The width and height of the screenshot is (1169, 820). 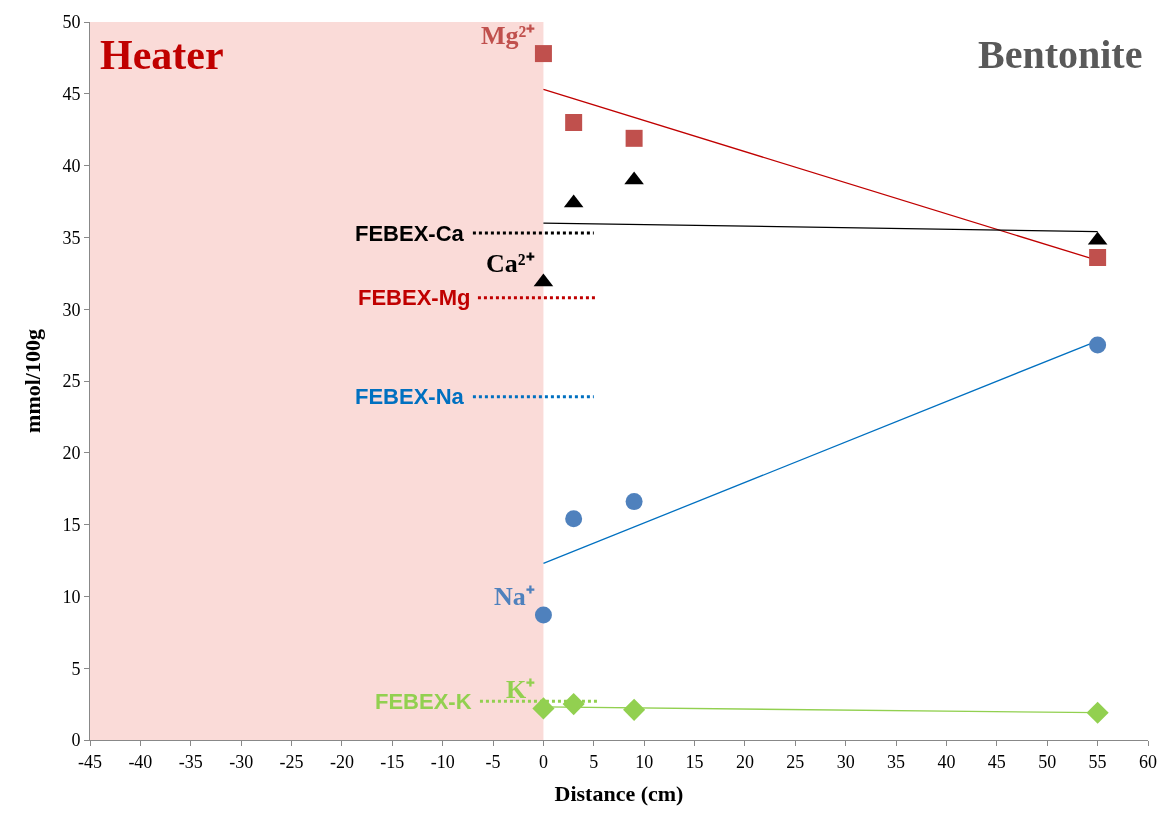 I want to click on x-tick-label: 0, so click(x=543, y=761).